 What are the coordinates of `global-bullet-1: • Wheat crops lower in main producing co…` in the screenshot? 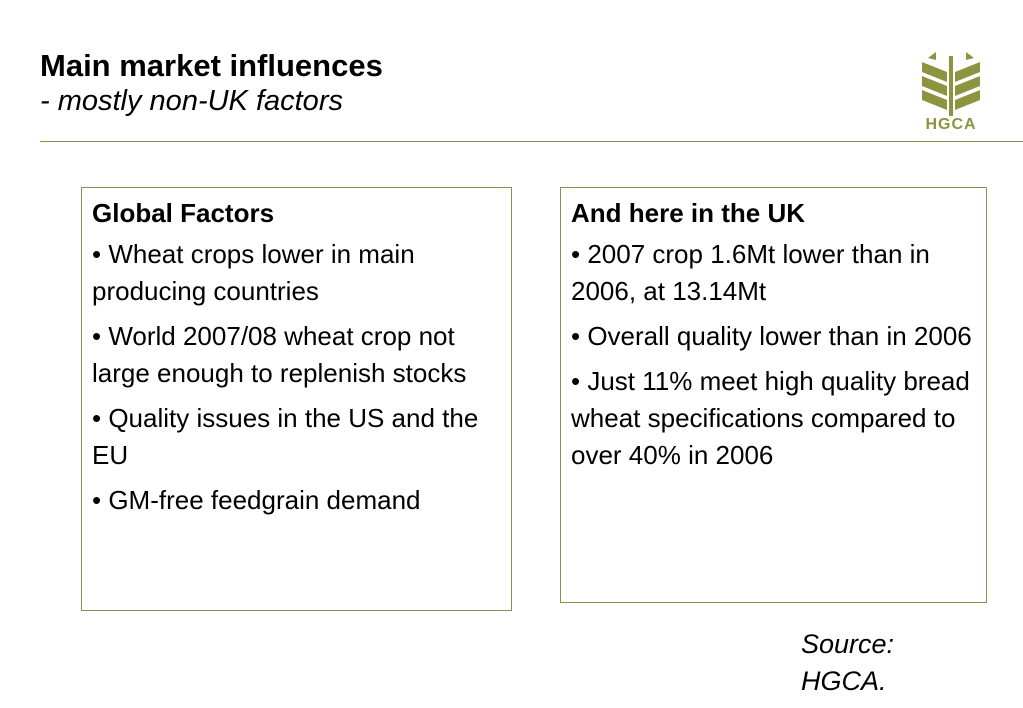 It's located at (253, 272).